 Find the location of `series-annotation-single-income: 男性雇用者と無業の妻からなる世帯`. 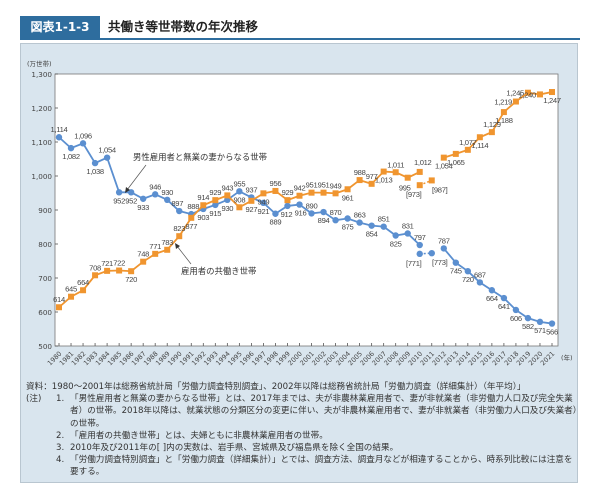

series-annotation-single-income: 男性雇用者と無業の妻からなる世帯 is located at coordinates (200, 157).